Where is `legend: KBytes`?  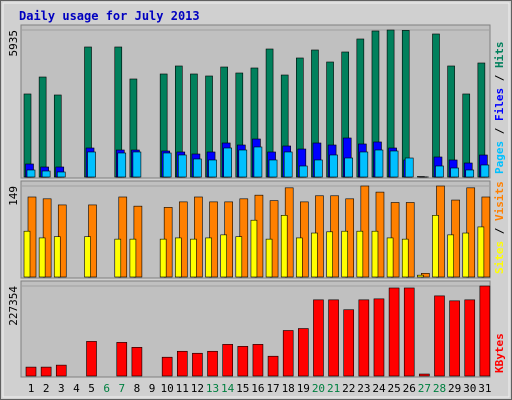 legend: KBytes is located at coordinates (499, 353).